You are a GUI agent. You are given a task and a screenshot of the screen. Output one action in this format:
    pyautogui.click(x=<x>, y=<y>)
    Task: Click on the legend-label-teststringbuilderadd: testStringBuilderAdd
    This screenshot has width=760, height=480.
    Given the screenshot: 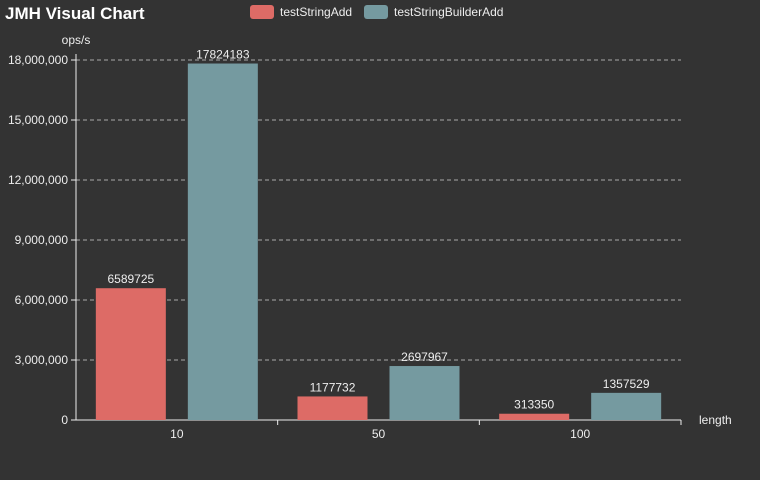 What is the action you would take?
    pyautogui.click(x=449, y=12)
    